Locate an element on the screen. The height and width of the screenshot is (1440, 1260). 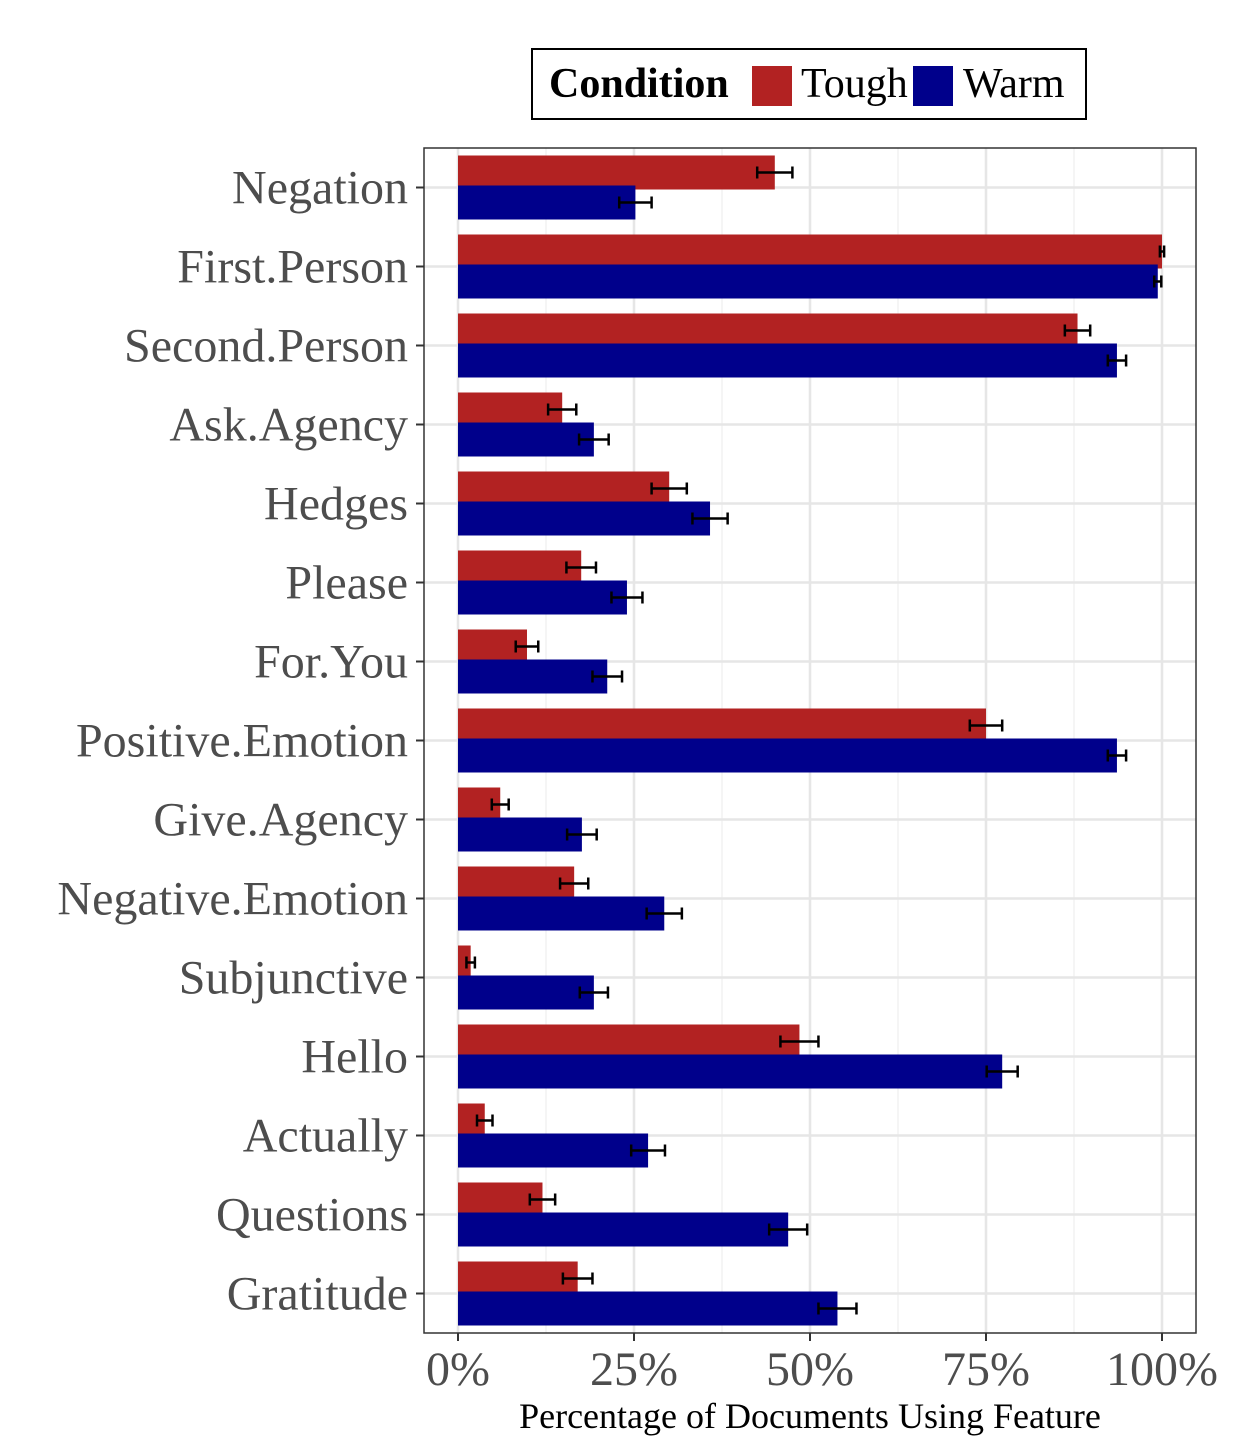
legend: Condition Tough Warm is located at coordinates (809, 84).